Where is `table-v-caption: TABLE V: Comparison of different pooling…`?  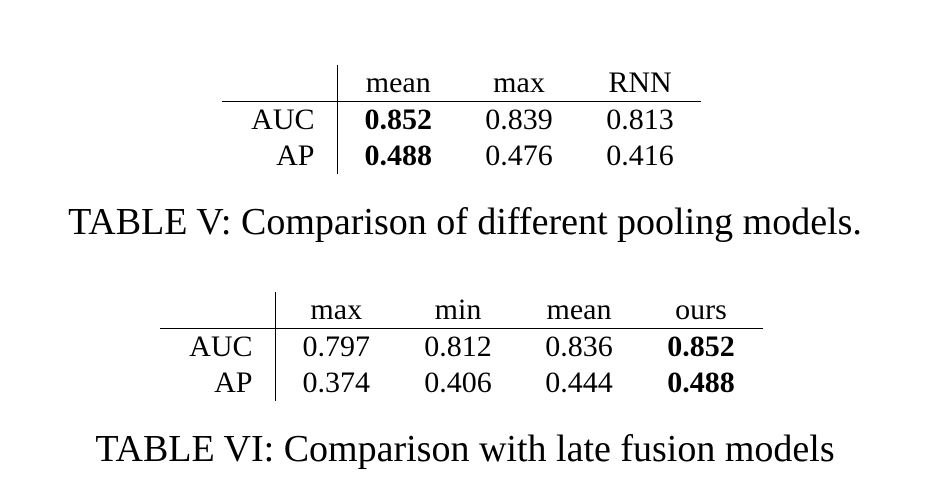
table-v-caption: TABLE V: Comparison of different pooling… is located at coordinates (465, 222).